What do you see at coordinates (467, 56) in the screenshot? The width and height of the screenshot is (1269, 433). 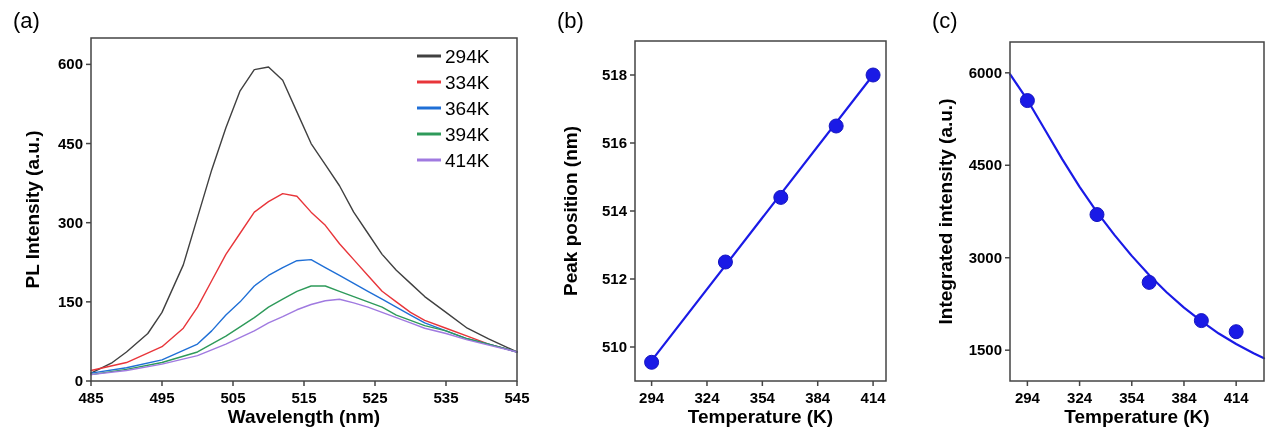 I see `legend-label: 294K` at bounding box center [467, 56].